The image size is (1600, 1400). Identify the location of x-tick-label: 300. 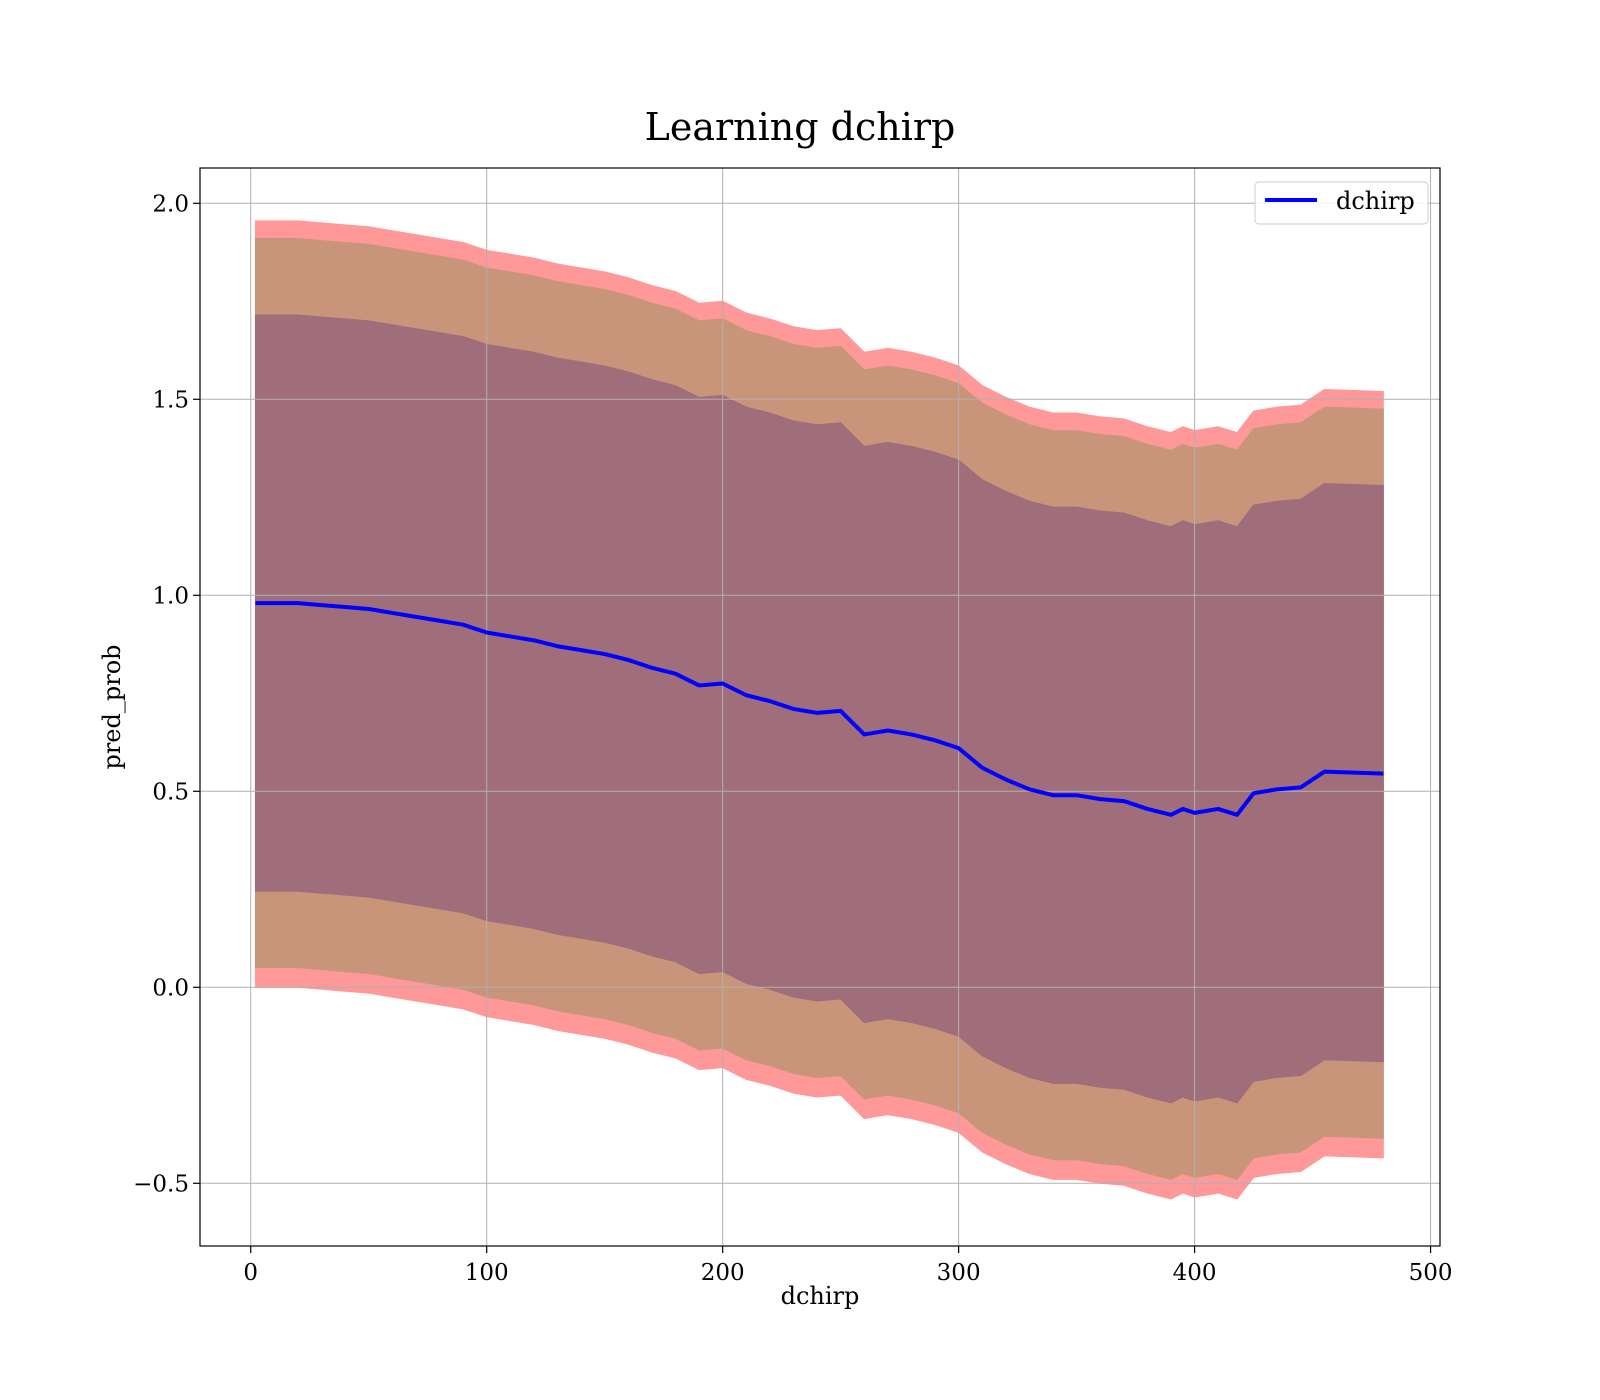
(959, 1273).